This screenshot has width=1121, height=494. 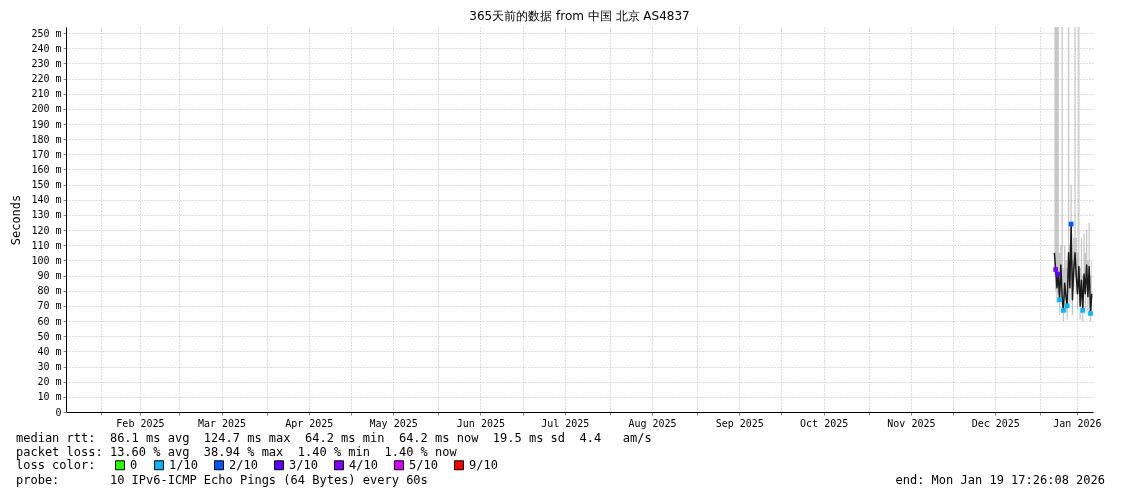 What do you see at coordinates (995, 423) in the screenshot?
I see `x-tick-label: Dec 2025` at bounding box center [995, 423].